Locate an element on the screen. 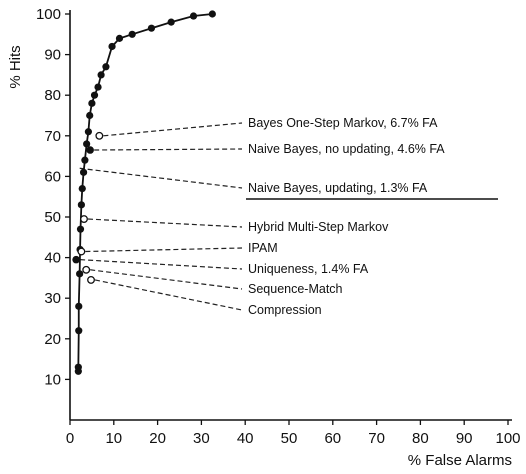 Image resolution: width=526 pixels, height=474 pixels. y-tick-label: 50 is located at coordinates (52, 217).